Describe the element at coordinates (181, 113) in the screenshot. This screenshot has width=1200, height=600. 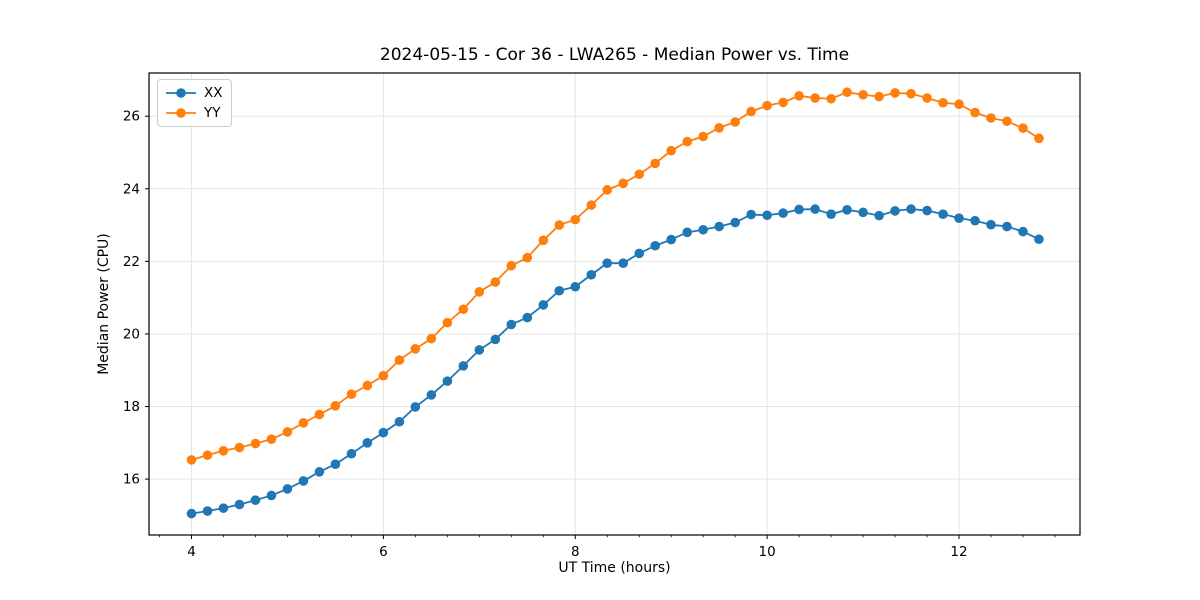
I see `legend-marker-yy-icon` at that location.